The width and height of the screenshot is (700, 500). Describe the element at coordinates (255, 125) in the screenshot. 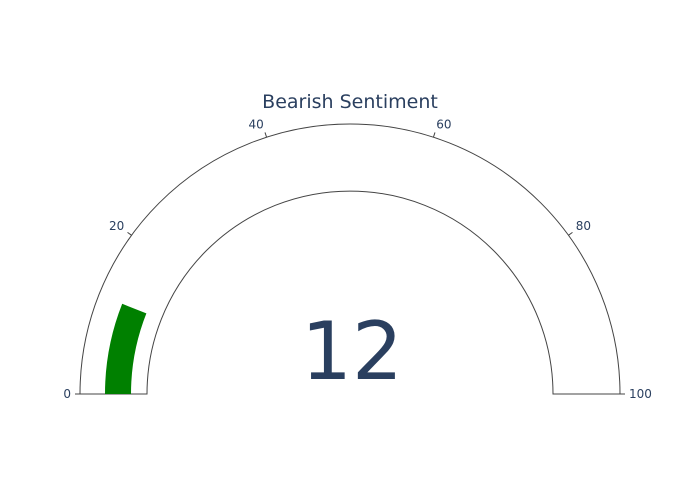

I see `gauge-tick-label: 40` at that location.